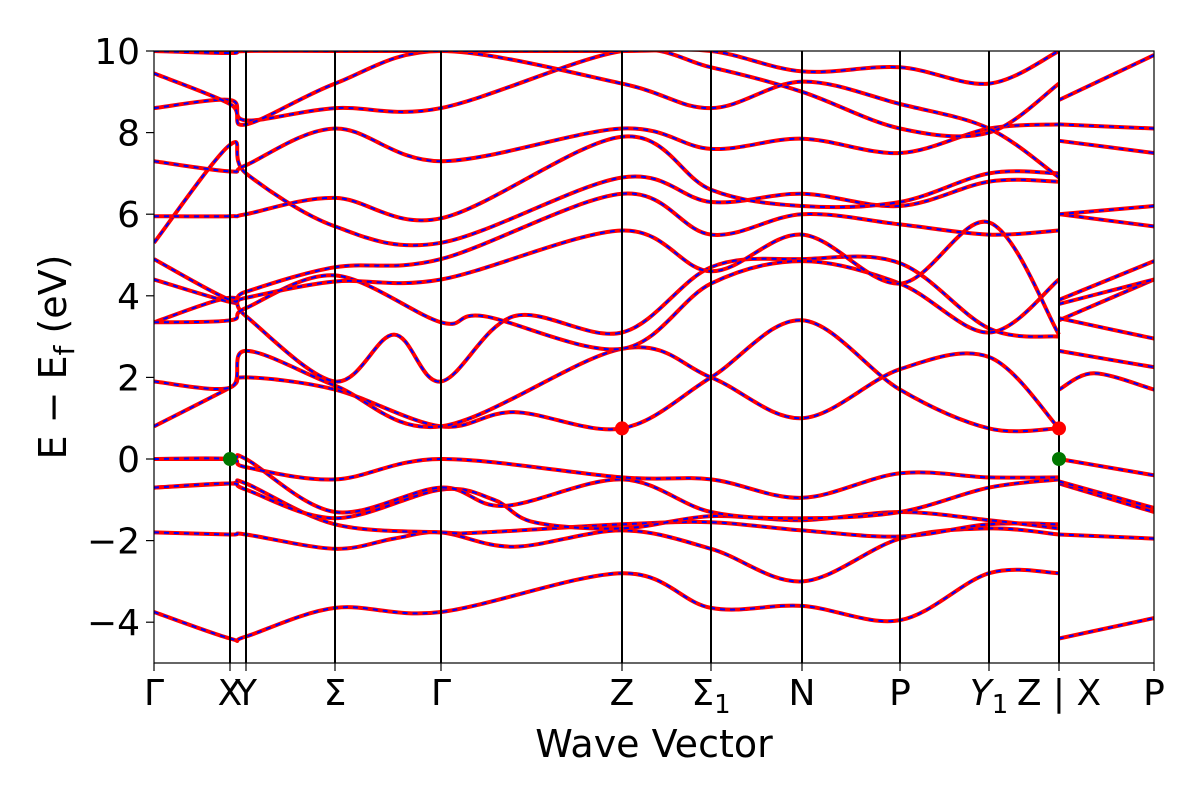 The image size is (1200, 800). I want to click on y-tick-label: 10, so click(117, 52).